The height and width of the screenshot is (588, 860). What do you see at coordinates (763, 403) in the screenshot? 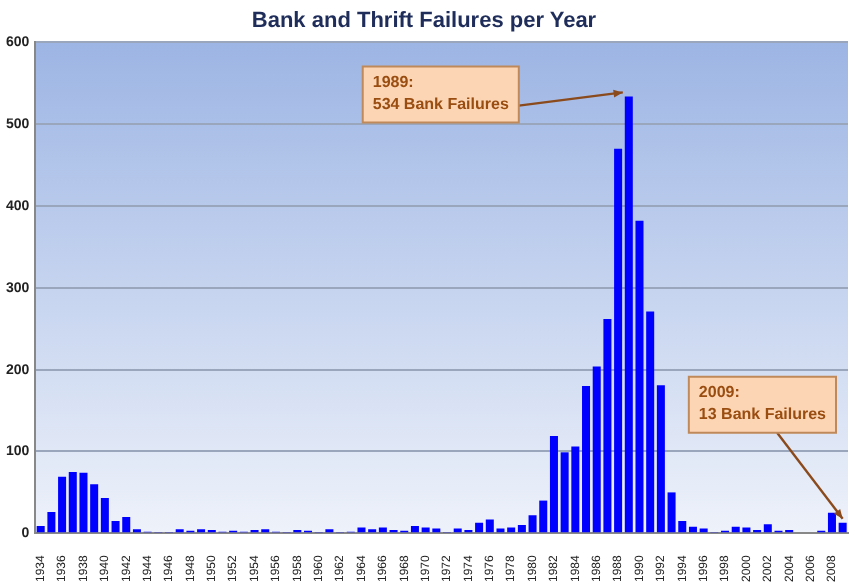
I see `annotation: 2009: 13 Bank Failures` at bounding box center [763, 403].